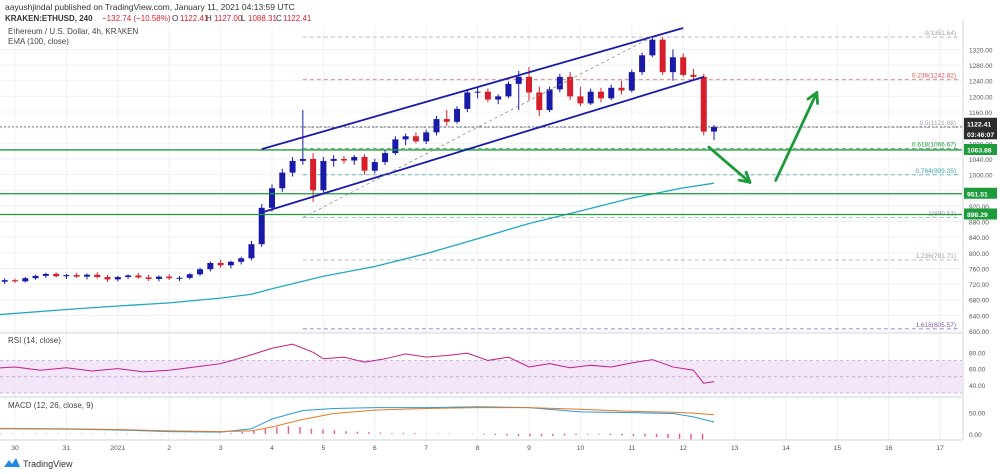 The width and height of the screenshot is (1000, 474). I want to click on tradingview-brand: TradingView, so click(48, 464).